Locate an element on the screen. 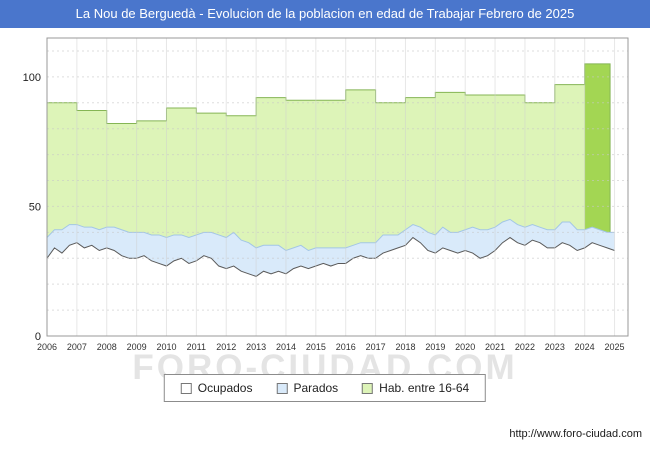  svg-text: 2021 is located at coordinates (495, 347).